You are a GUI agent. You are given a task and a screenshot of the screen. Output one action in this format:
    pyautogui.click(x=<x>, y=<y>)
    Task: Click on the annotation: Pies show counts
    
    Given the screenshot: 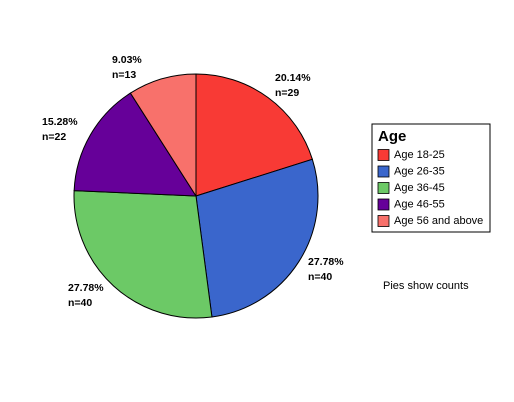 What is the action you would take?
    pyautogui.click(x=426, y=286)
    